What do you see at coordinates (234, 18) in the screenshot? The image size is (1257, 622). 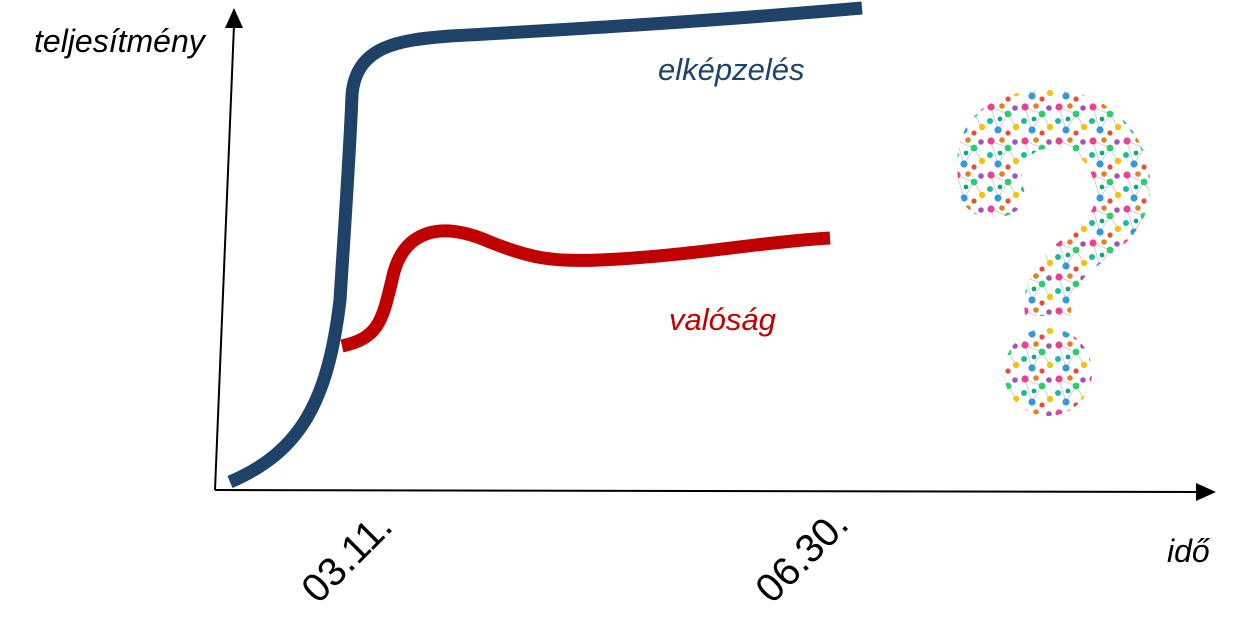 I see `y-axis-arrowhead` at bounding box center [234, 18].